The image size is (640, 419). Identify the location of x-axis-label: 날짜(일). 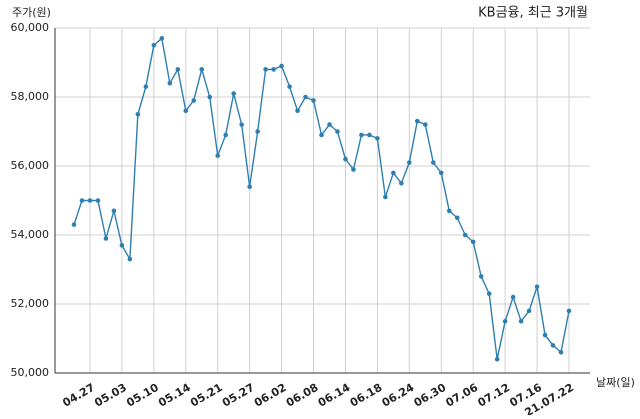
(615, 382).